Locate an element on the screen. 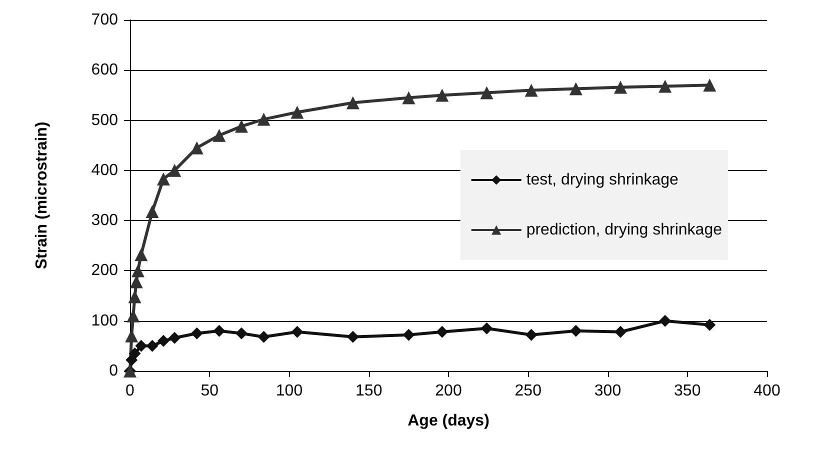 The width and height of the screenshot is (823, 462). y-tick-label: 200 is located at coordinates (104, 271).